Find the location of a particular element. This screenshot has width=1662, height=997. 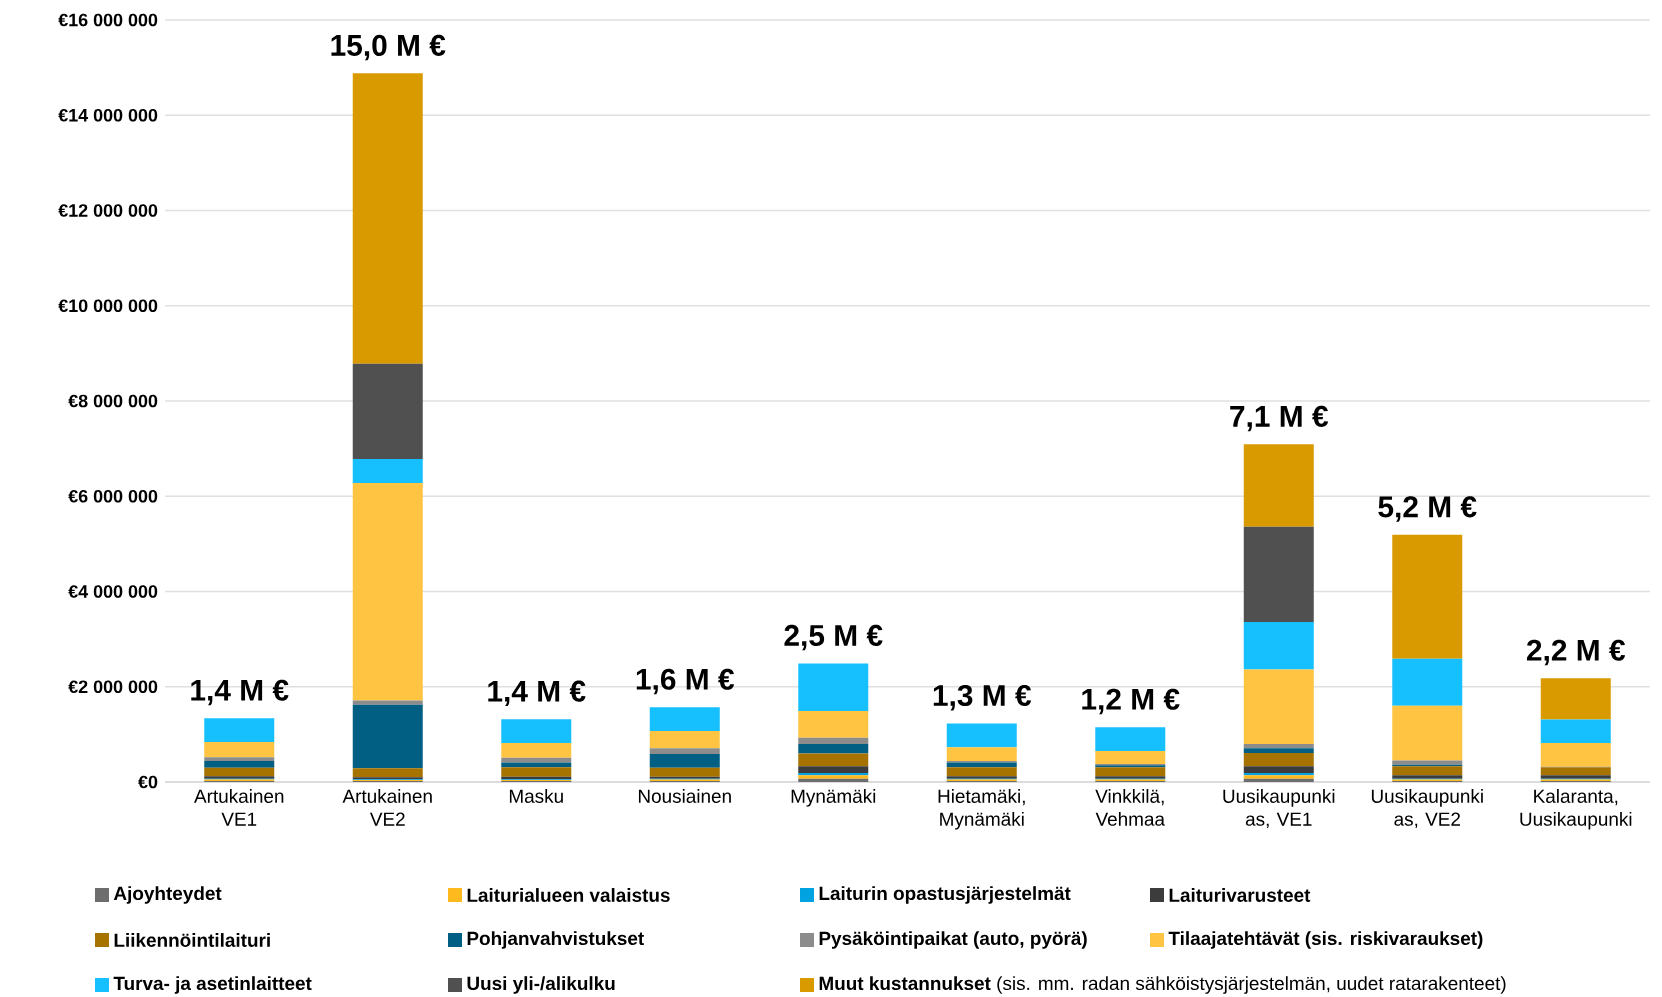

y-tick-label: €0 is located at coordinates (148, 782).